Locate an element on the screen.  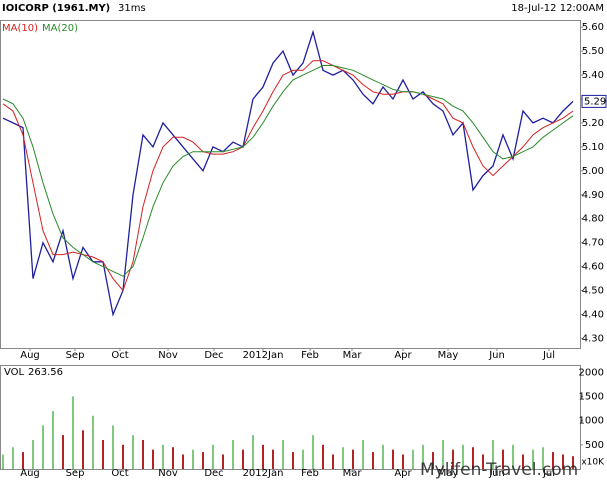
x-tick-label: Jun is located at coordinates (496, 473).